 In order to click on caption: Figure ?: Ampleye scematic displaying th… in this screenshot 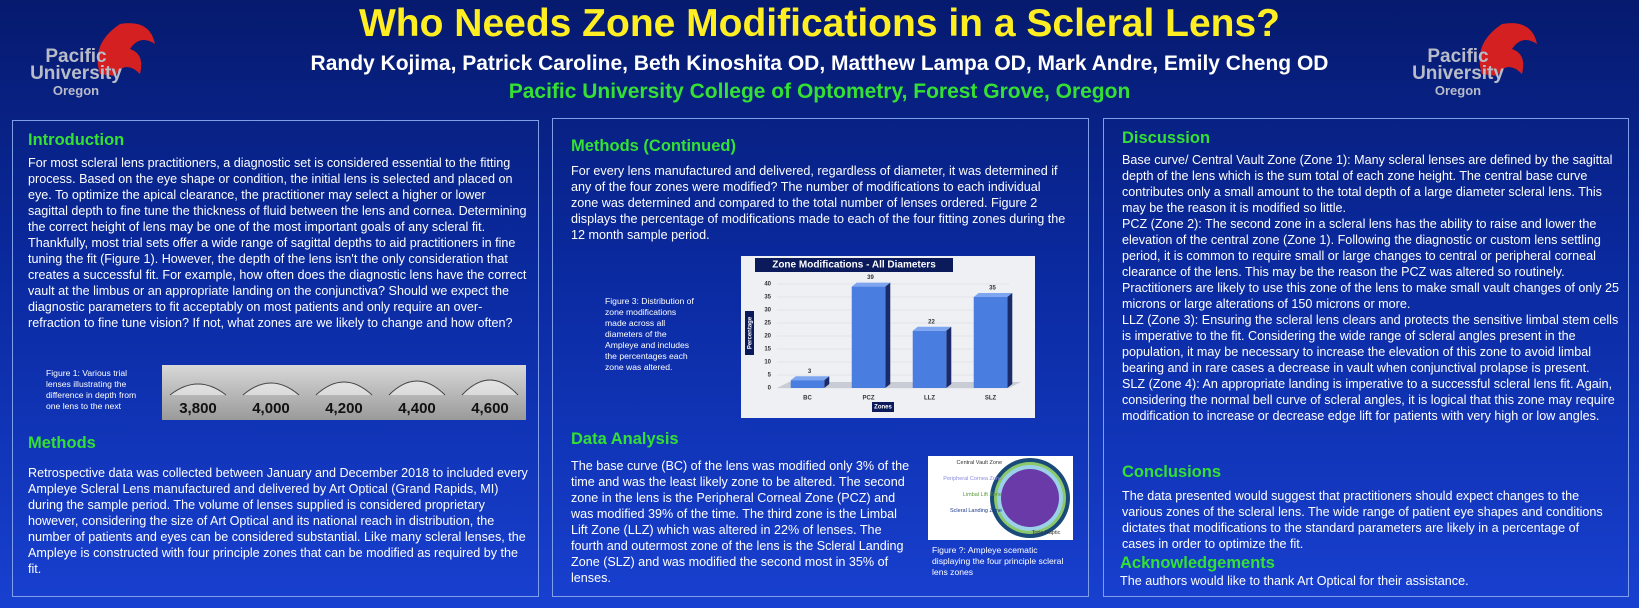, I will do `click(998, 561)`.